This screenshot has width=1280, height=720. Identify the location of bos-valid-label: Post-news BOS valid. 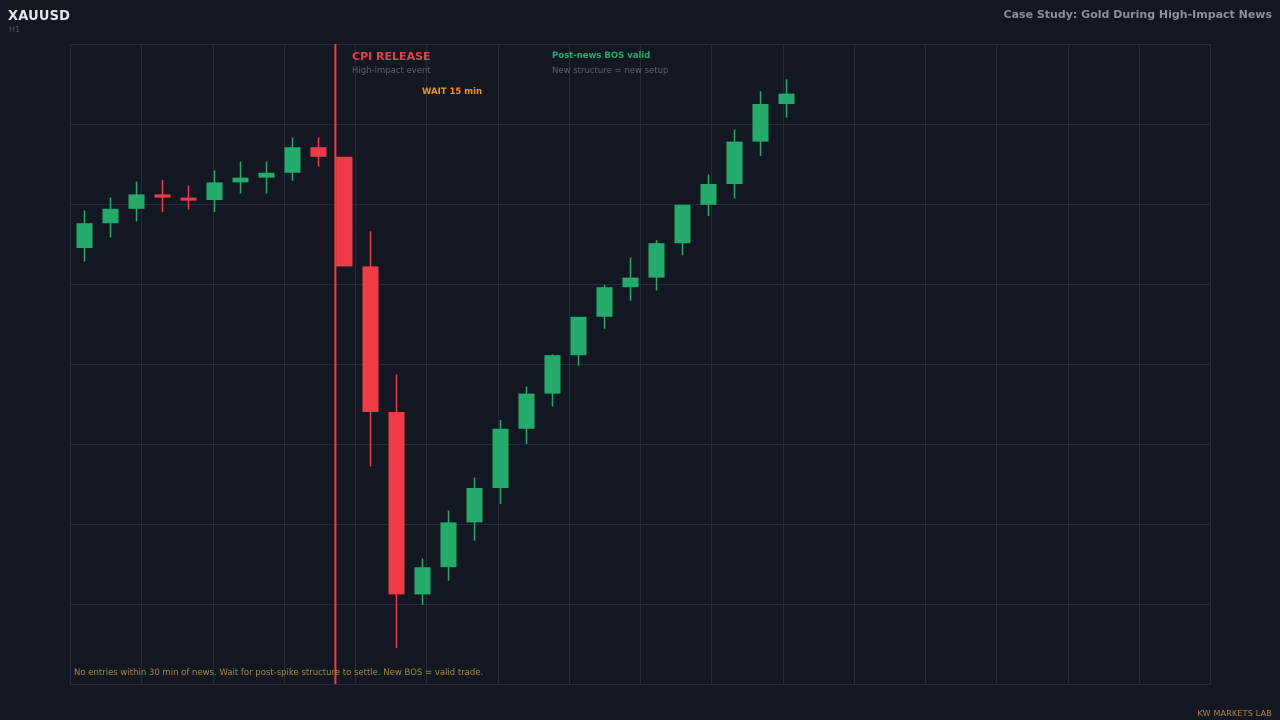
(601, 56).